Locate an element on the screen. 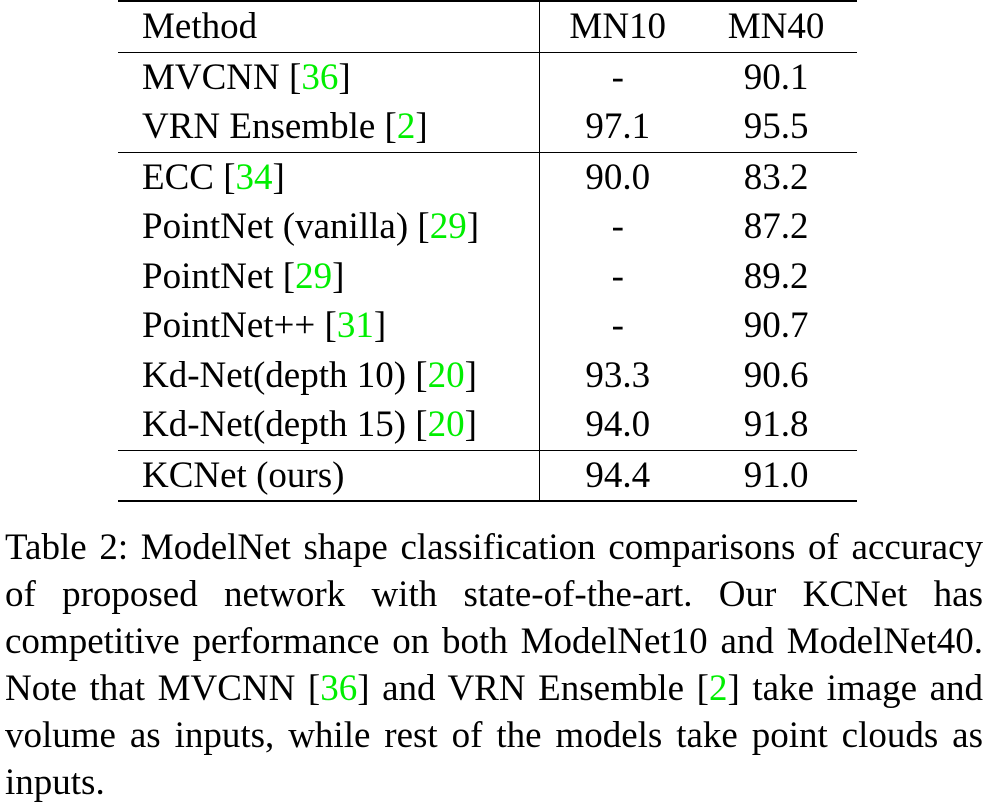 The image size is (988, 810). mn10-value: 90.0 is located at coordinates (617, 177).